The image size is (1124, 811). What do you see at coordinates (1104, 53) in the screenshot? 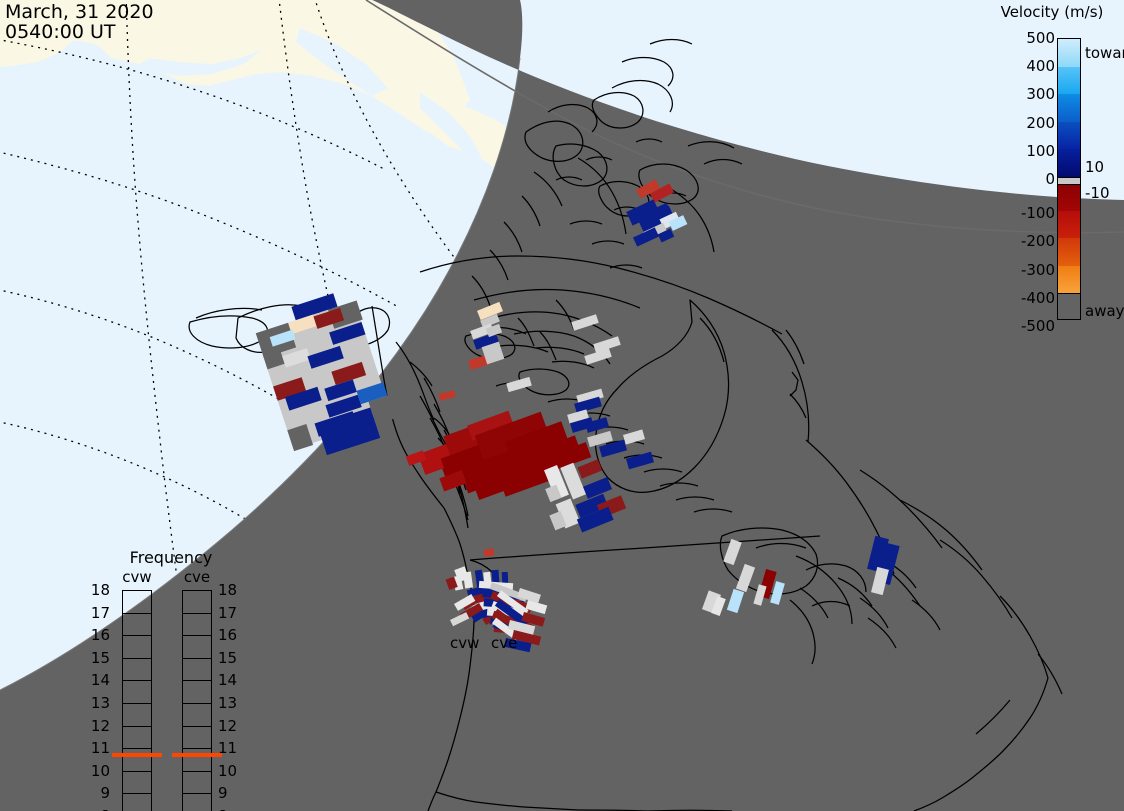
I see `colorbar-label-toward: toward` at bounding box center [1104, 53].